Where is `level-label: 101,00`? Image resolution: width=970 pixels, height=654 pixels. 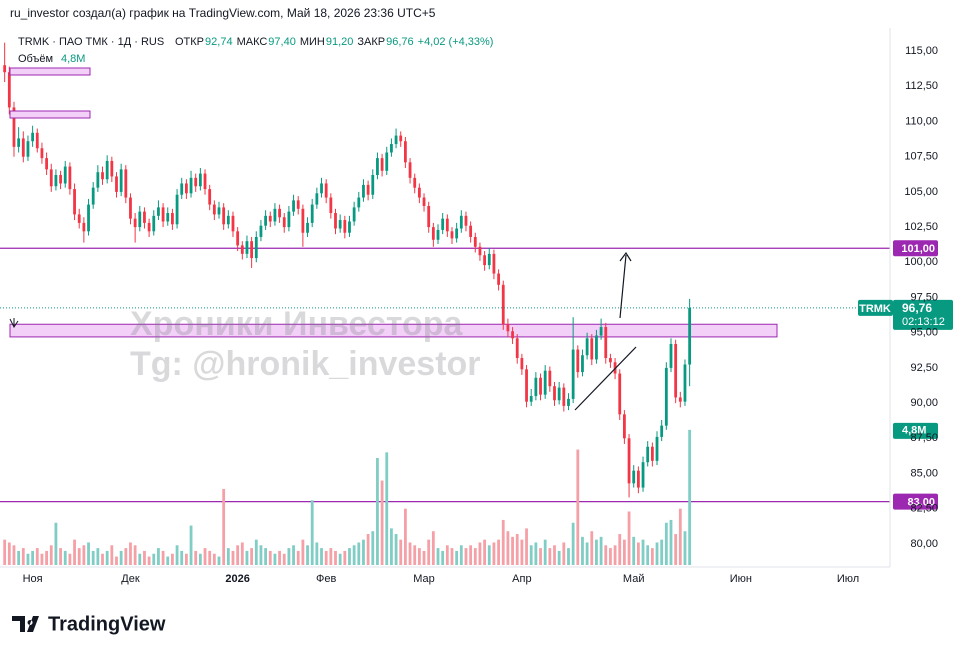 level-label: 101,00 is located at coordinates (918, 249).